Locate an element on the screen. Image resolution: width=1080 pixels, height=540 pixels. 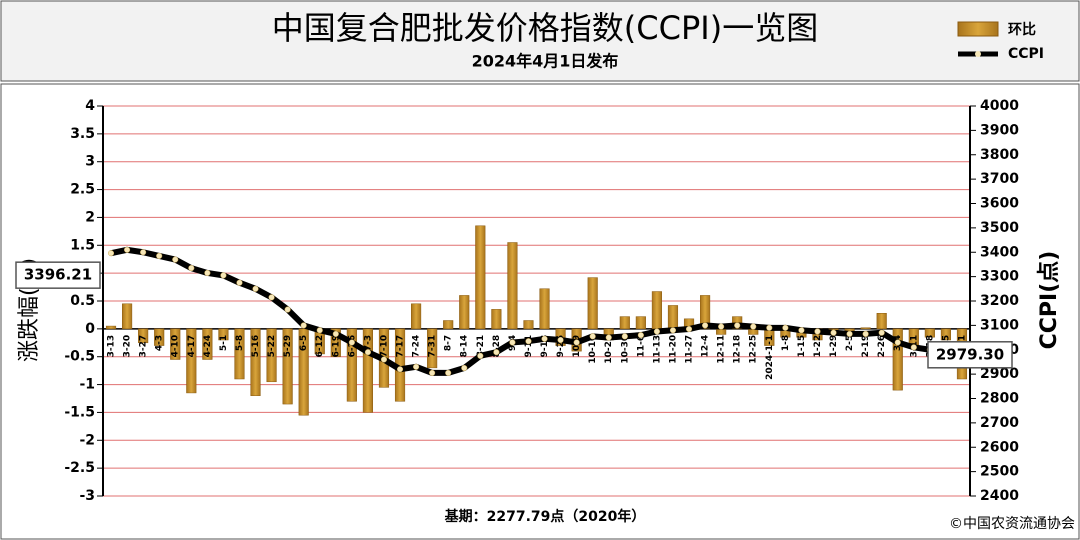
x-tick-label: 6-19 is located at coordinates (336, 346).